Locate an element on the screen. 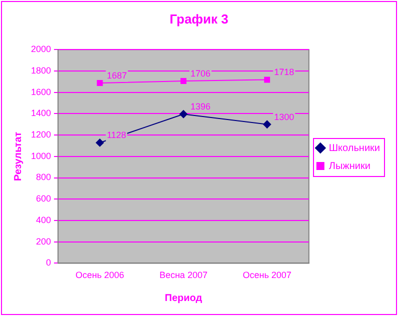 The image size is (398, 316). y-tick-label: 1600 is located at coordinates (41, 91).